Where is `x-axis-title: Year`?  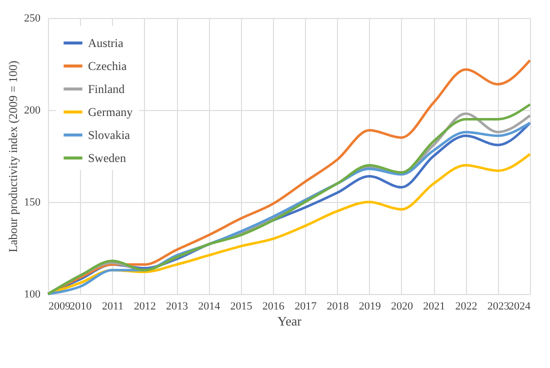
x-axis-title: Year is located at coordinates (290, 321).